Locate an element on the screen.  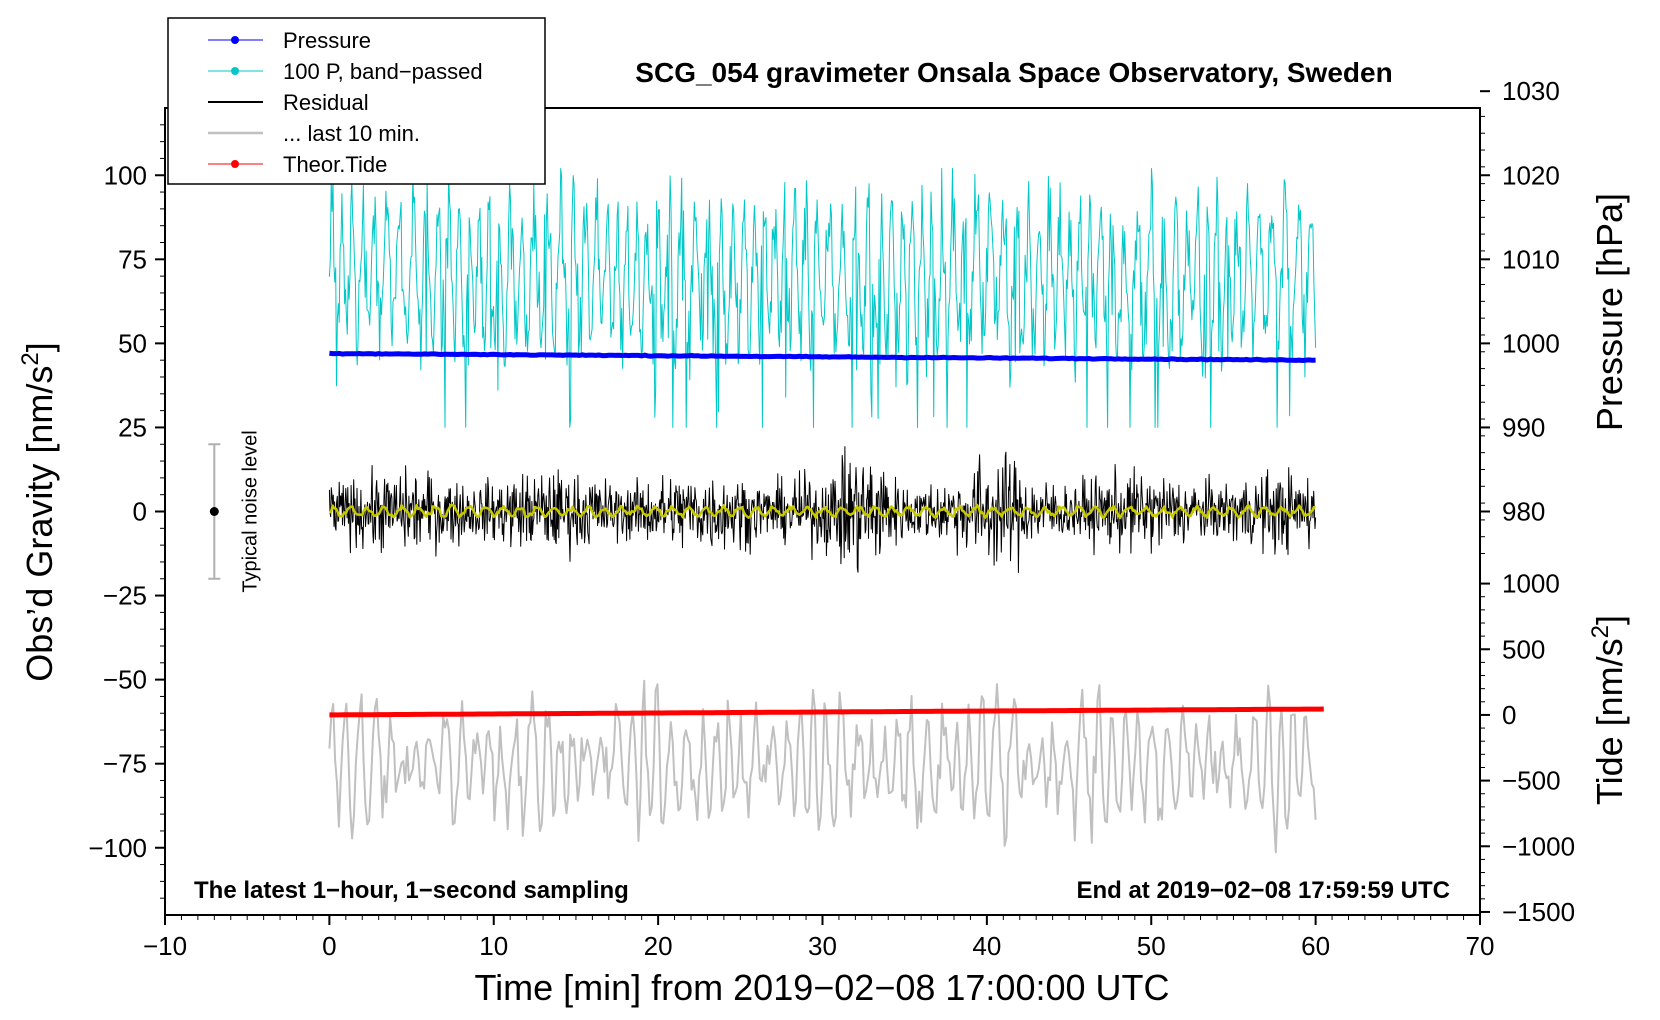
legend-label-band-passed: 100 P, band−passed is located at coordinates (383, 71).